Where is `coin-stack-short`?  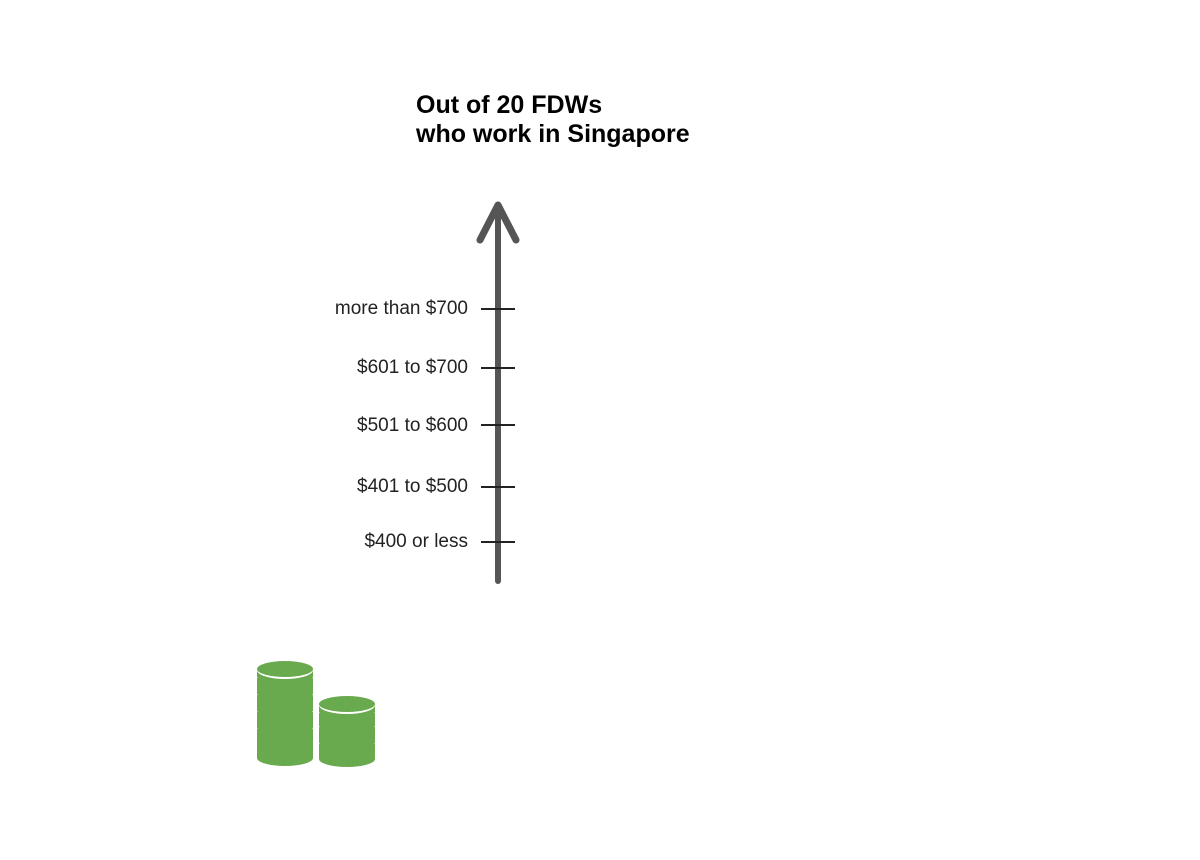 coin-stack-short is located at coordinates (347, 731).